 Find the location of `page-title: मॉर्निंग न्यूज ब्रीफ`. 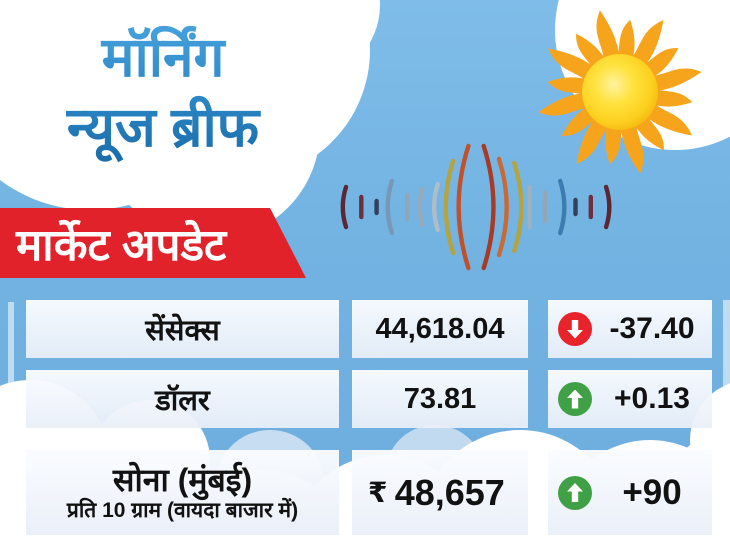

page-title: मॉर्निंग न्यूज ब्रीफ is located at coordinates (163, 92).